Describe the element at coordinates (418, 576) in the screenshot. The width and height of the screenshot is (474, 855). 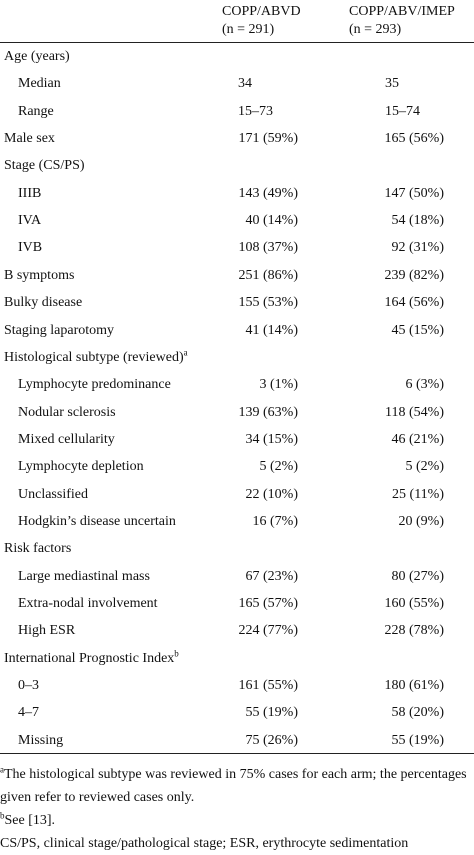
I see `cell-value: 80 (27%)` at that location.